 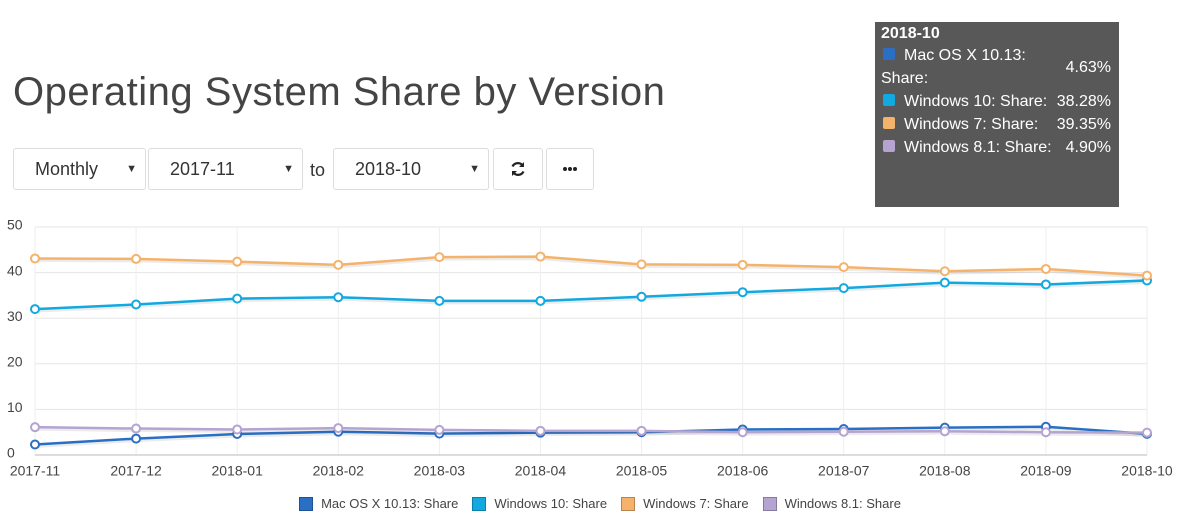 I want to click on tooltip-label: Windows 8.1: Share:, so click(x=978, y=147).